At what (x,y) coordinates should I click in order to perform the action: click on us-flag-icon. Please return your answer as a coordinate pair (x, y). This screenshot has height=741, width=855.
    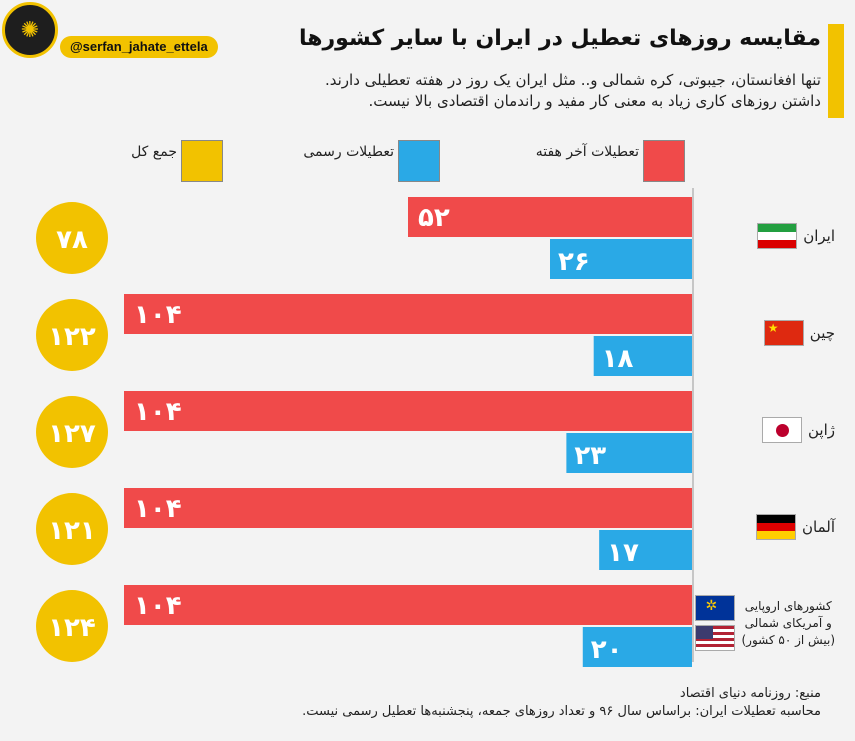
    Looking at the image, I should click on (715, 638).